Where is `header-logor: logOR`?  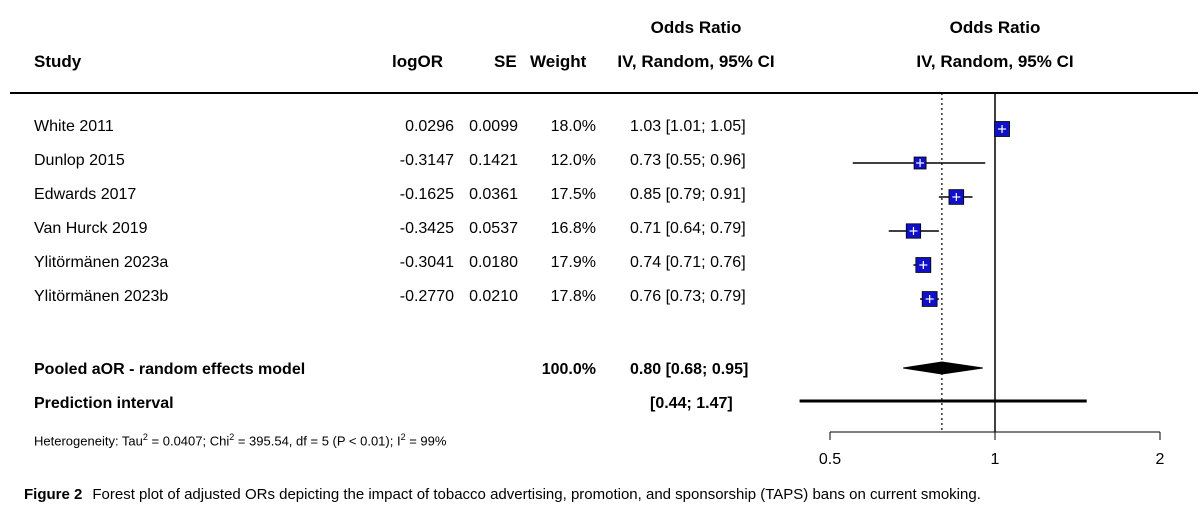
header-logor: logOR is located at coordinates (417, 61).